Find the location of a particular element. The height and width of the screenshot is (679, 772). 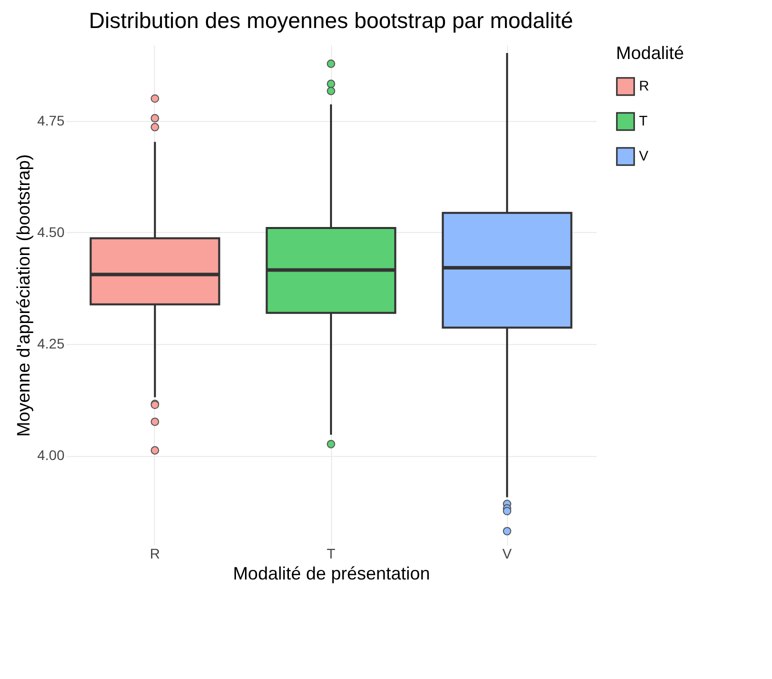

legend-title: Modalité is located at coordinates (650, 53).